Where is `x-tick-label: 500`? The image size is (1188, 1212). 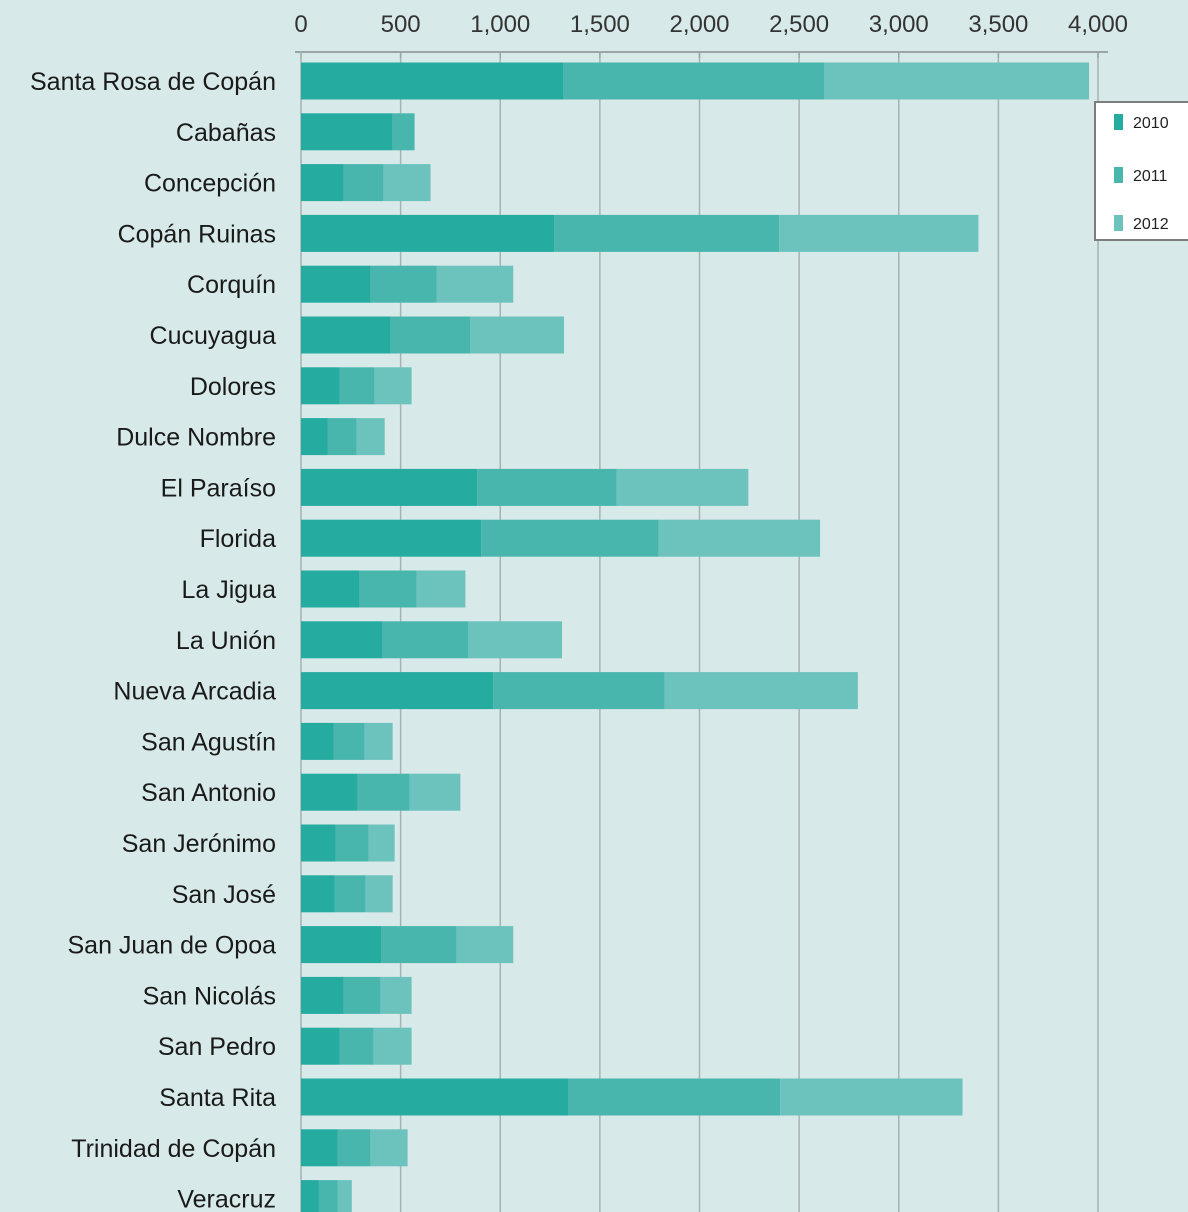 x-tick-label: 500 is located at coordinates (401, 24).